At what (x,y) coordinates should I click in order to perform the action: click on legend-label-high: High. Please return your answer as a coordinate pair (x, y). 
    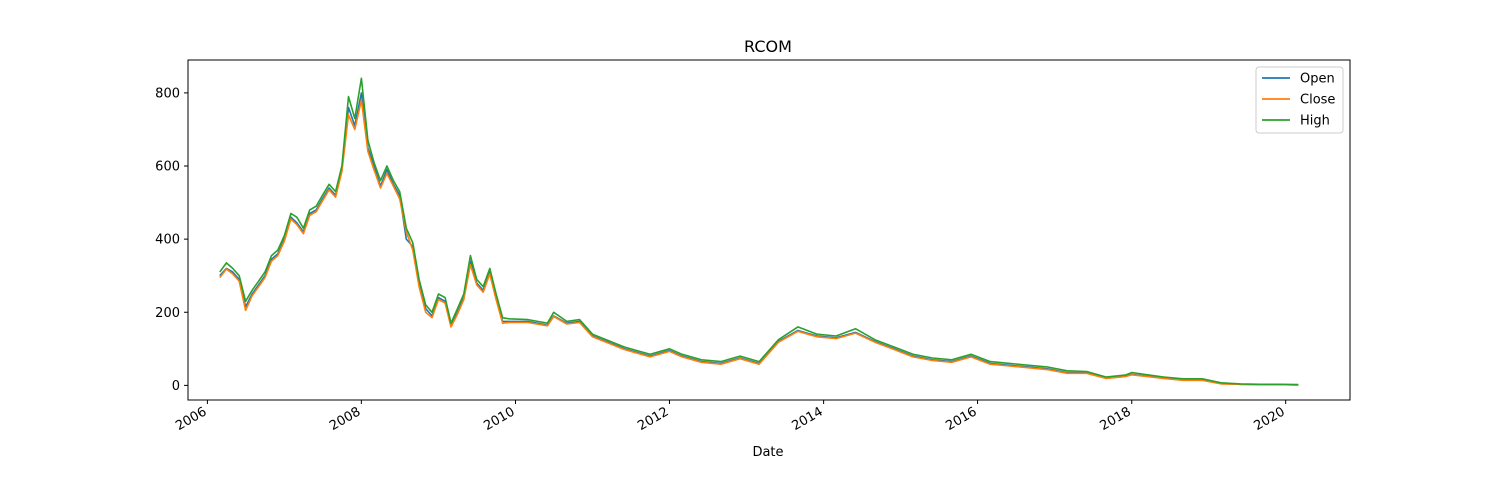
    Looking at the image, I should click on (1315, 121).